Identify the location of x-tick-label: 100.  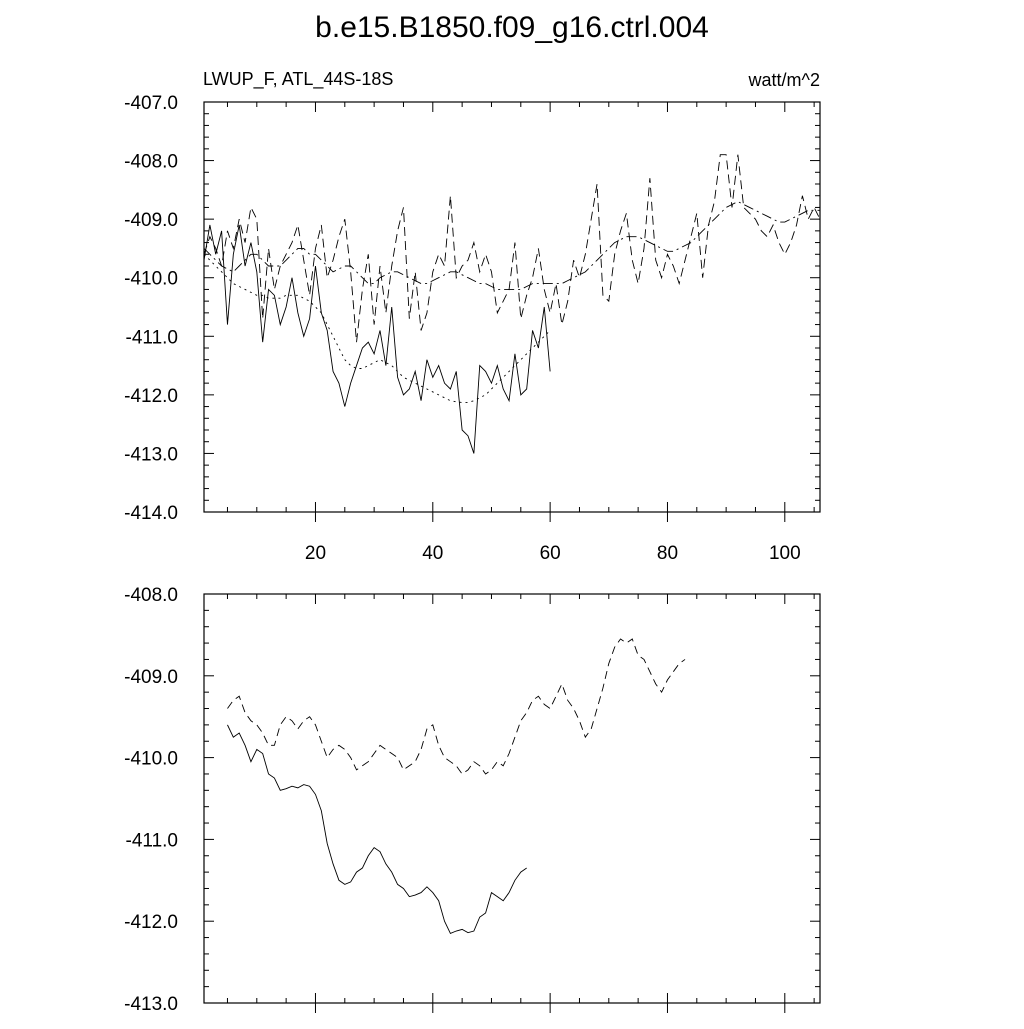
(785, 553).